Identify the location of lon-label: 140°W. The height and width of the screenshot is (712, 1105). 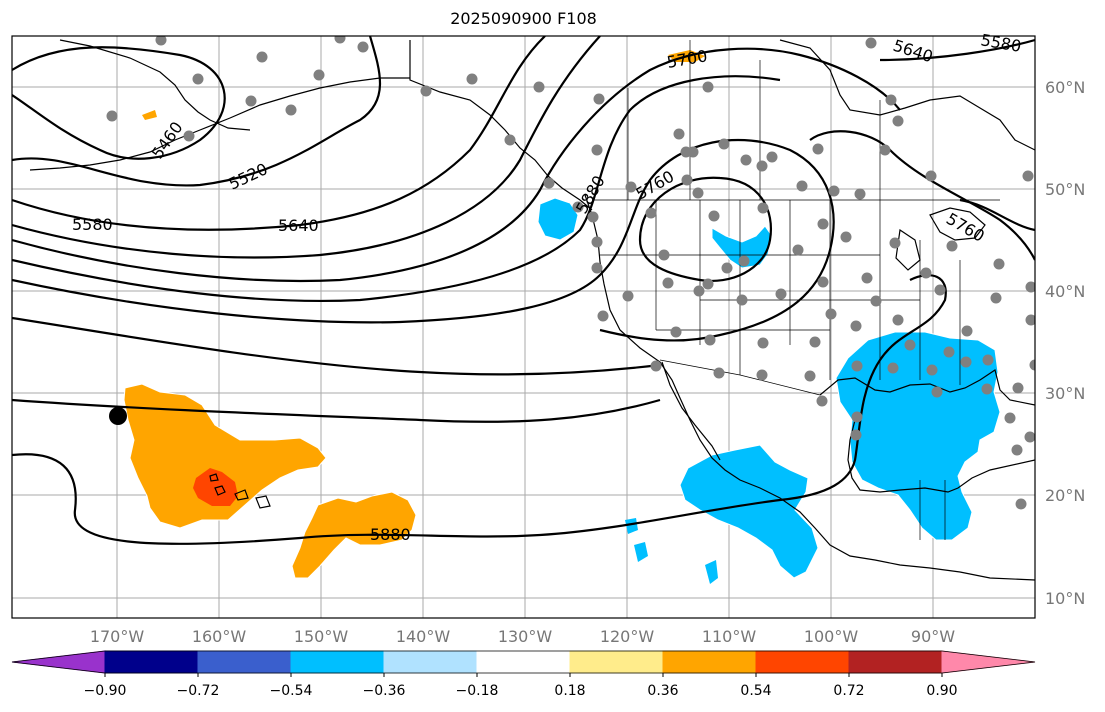
(423, 636).